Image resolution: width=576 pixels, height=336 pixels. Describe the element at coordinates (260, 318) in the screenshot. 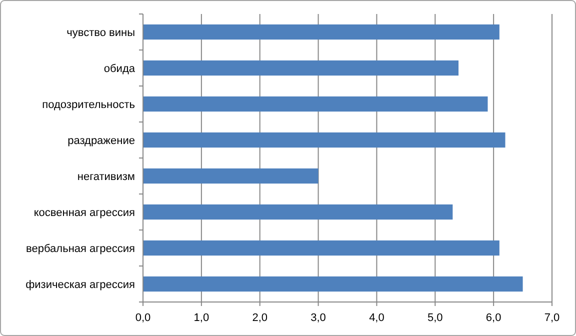

I see `x-tick-label: 2,0` at that location.